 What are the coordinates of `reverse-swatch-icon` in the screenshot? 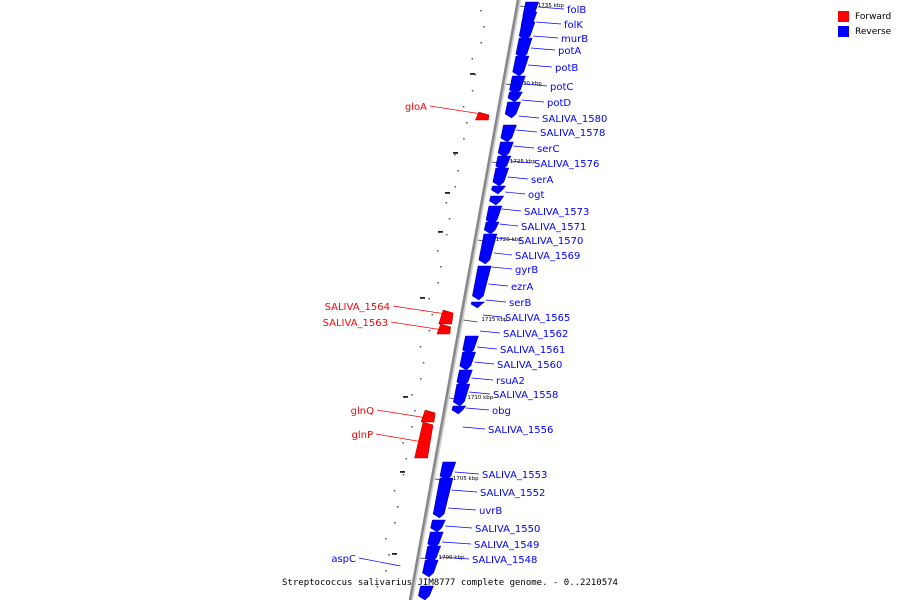 It's located at (843, 31).